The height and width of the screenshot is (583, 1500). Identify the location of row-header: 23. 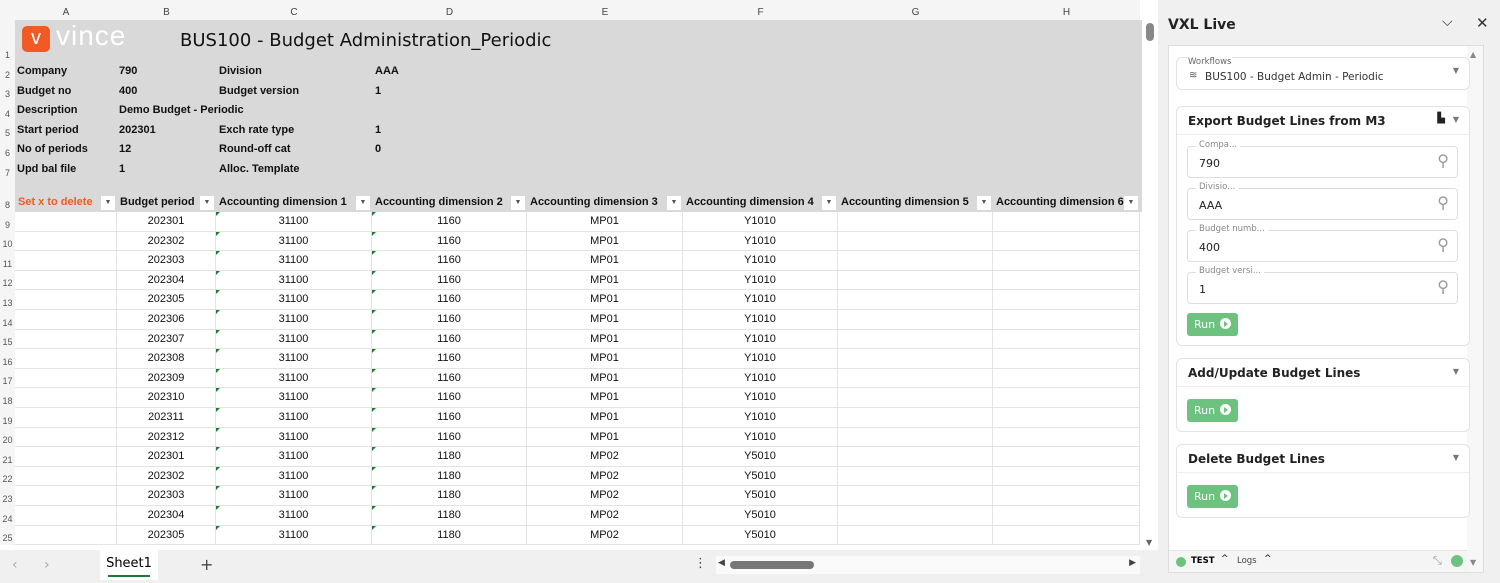
(7, 496).